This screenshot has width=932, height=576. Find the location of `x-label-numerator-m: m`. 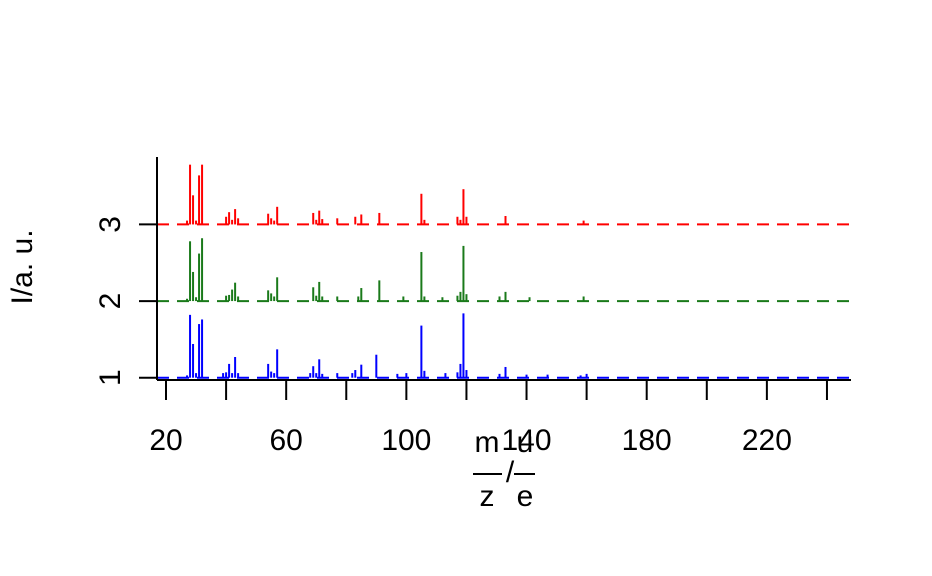

x-label-numerator-m: m is located at coordinates (487, 442).